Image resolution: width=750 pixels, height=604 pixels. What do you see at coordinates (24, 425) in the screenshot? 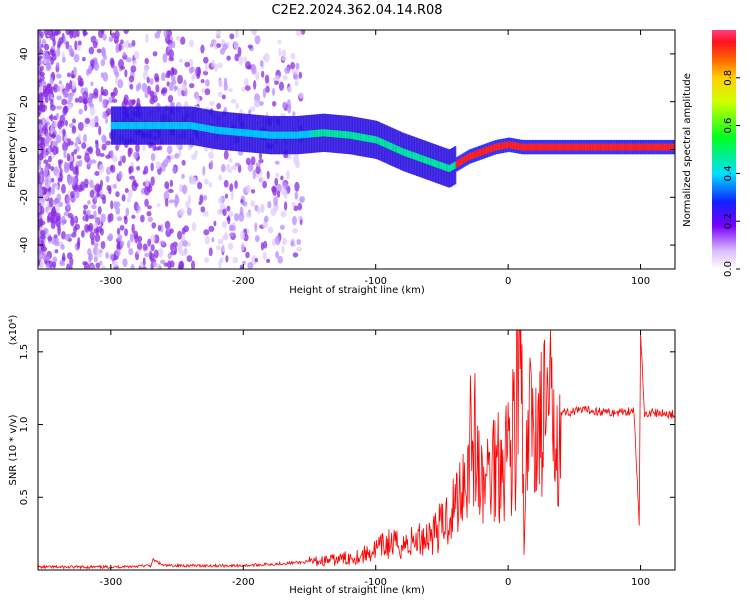
I see `snr-ytick-label: 1.0` at bounding box center [24, 425].